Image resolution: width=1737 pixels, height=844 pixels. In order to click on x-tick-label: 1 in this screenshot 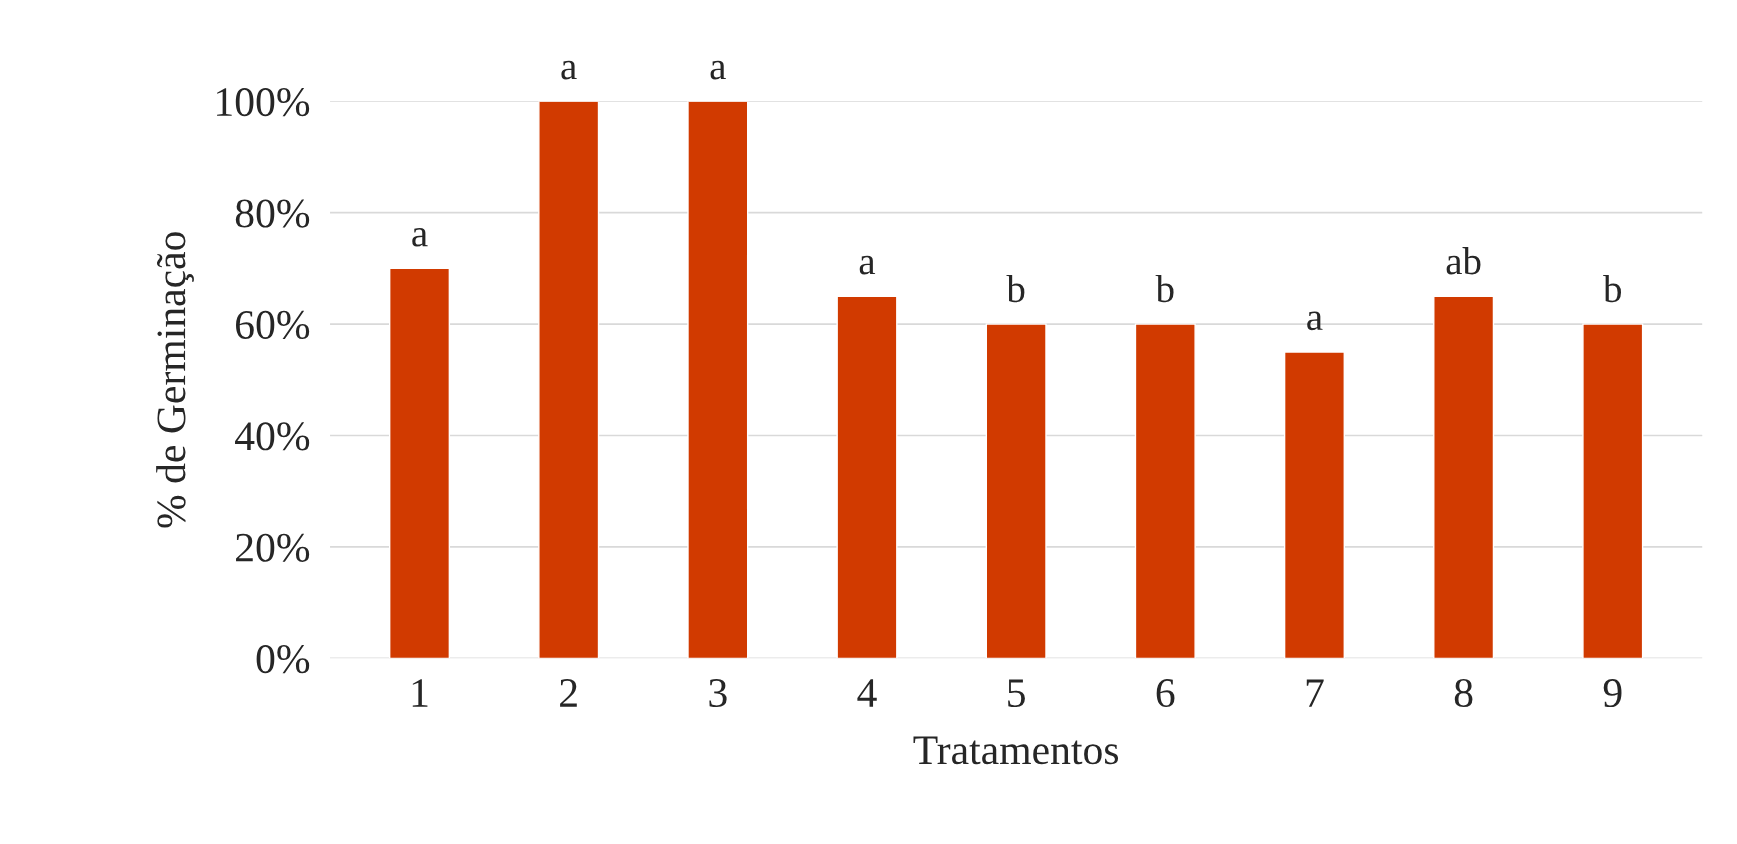, I will do `click(420, 693)`.